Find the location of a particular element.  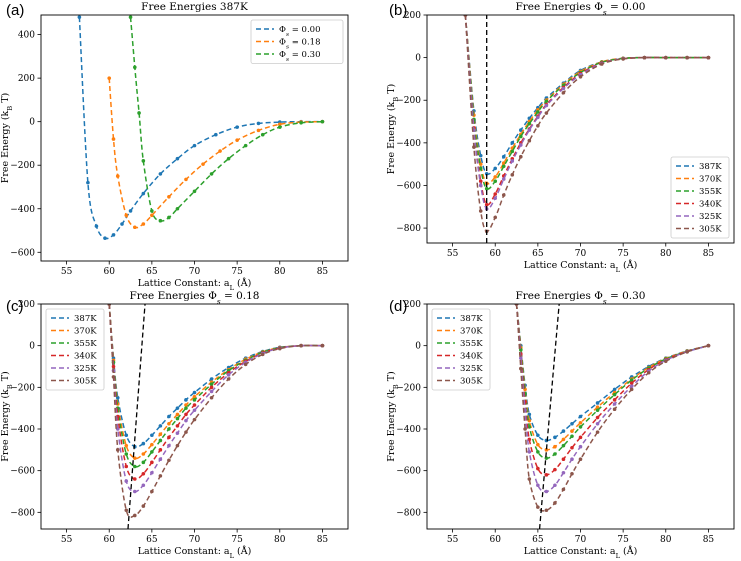

y-tick-label: 400 is located at coordinates (26, 36).